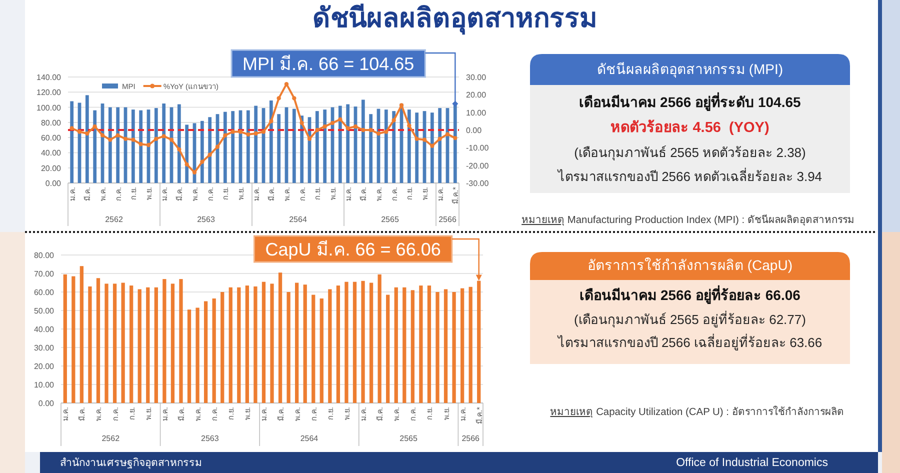  What do you see at coordinates (49, 107) in the screenshot?
I see `y-tick-label: 100.00` at bounding box center [49, 107].